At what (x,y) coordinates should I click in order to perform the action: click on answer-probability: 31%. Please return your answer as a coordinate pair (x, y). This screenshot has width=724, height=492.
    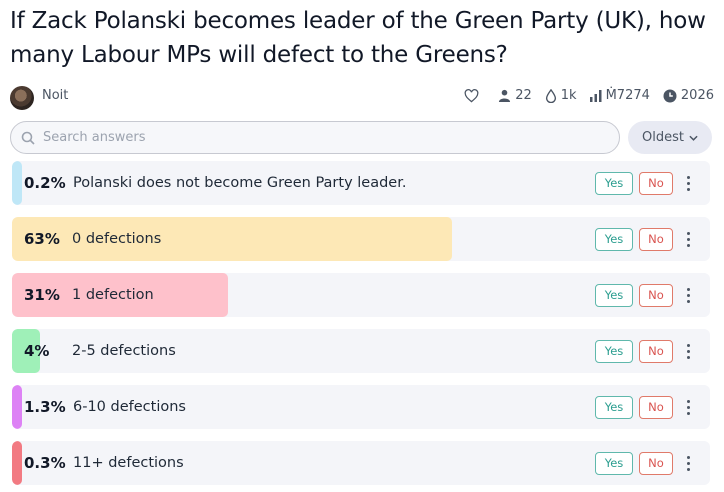
    Looking at the image, I should click on (42, 295).